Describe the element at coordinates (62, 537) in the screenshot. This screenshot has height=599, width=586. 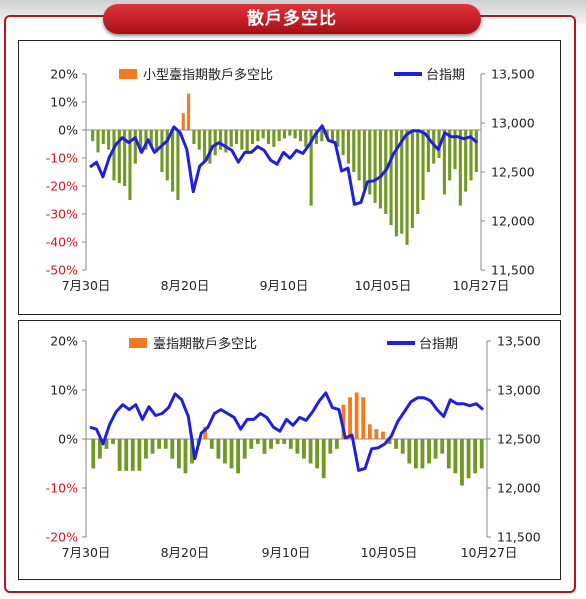
I see `left-tick-label: -20%` at that location.